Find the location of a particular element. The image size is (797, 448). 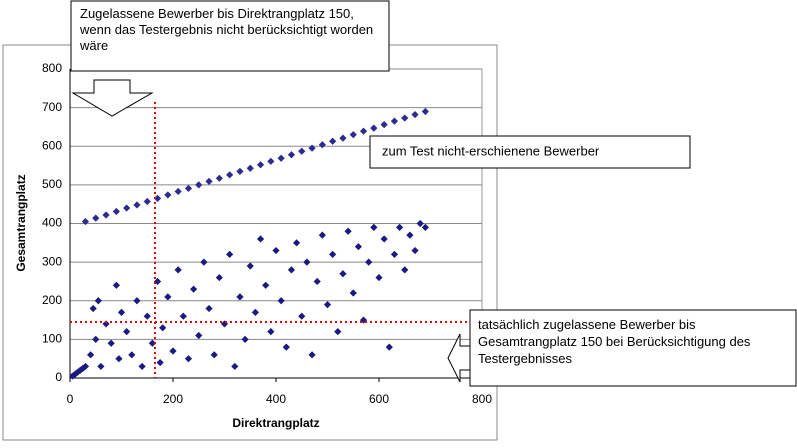

y-tick-label: 100 is located at coordinates (52, 339).